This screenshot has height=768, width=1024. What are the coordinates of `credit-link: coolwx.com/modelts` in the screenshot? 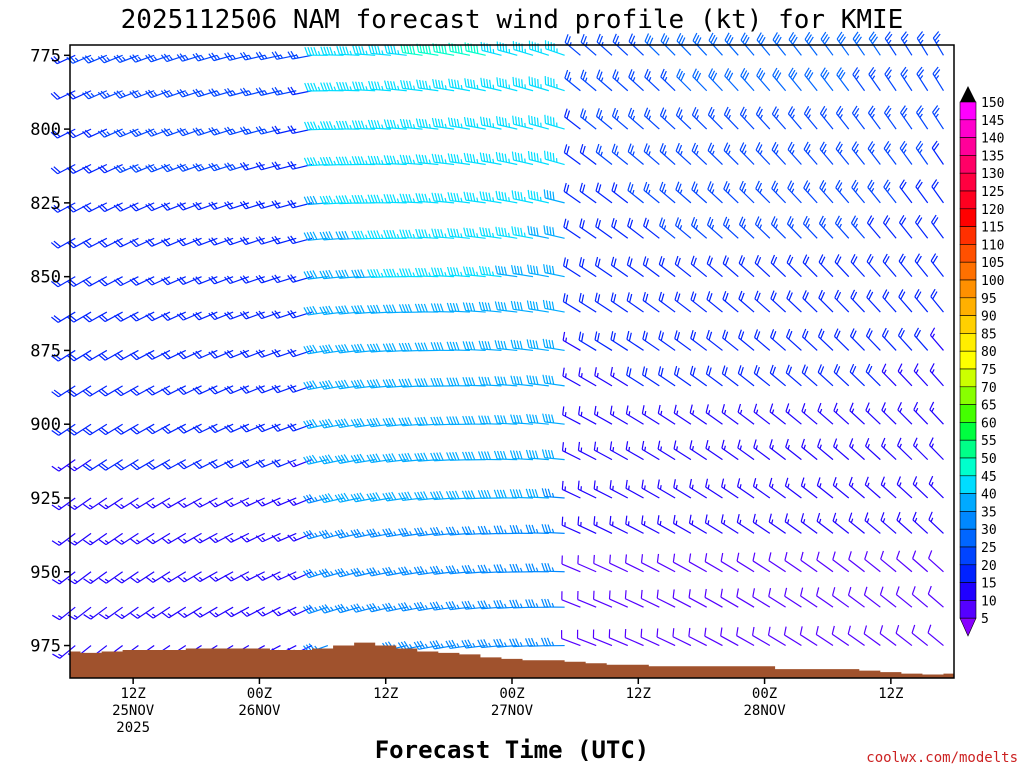 It's located at (942, 758).